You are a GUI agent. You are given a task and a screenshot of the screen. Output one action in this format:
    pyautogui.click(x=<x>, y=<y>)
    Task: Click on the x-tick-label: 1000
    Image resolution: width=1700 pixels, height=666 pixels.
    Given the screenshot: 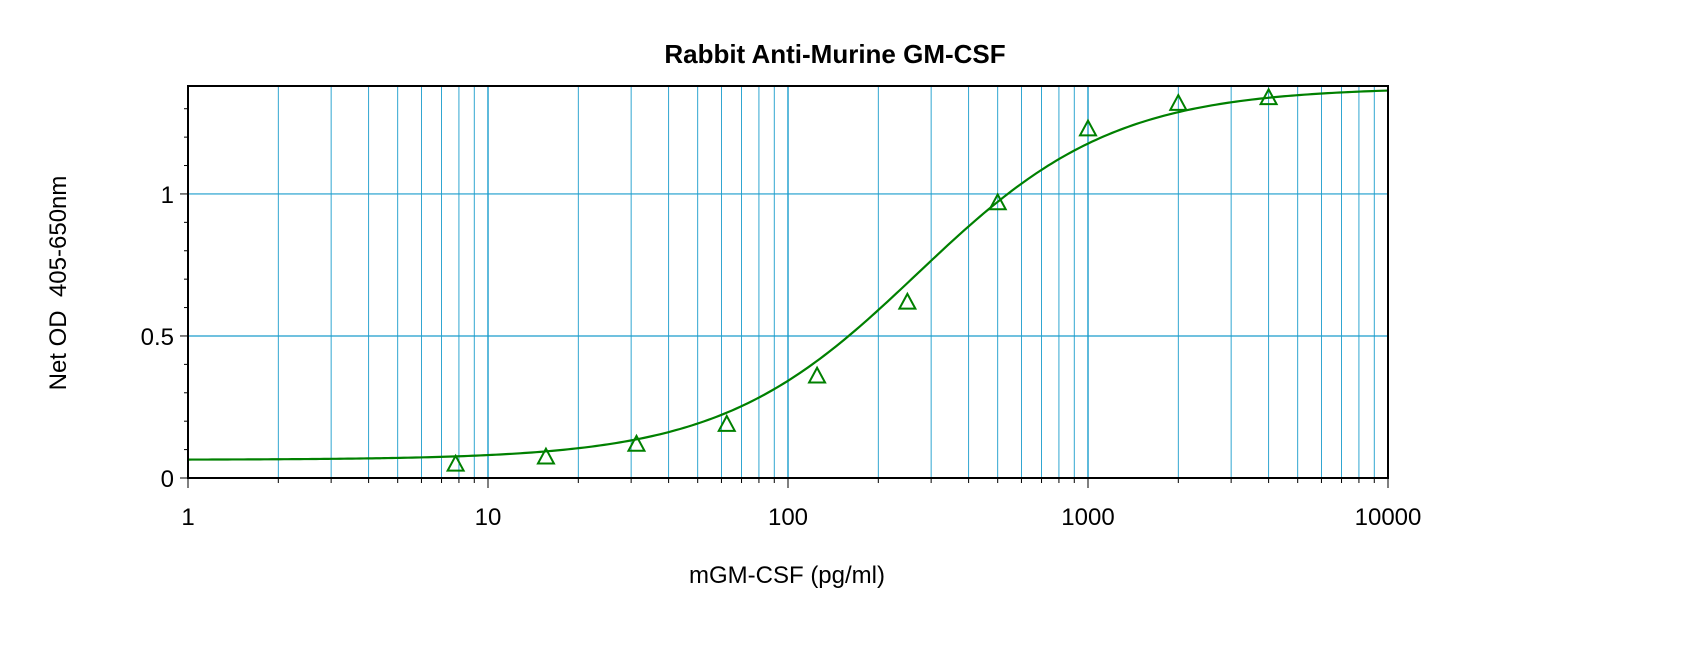 What is the action you would take?
    pyautogui.click(x=1087, y=517)
    